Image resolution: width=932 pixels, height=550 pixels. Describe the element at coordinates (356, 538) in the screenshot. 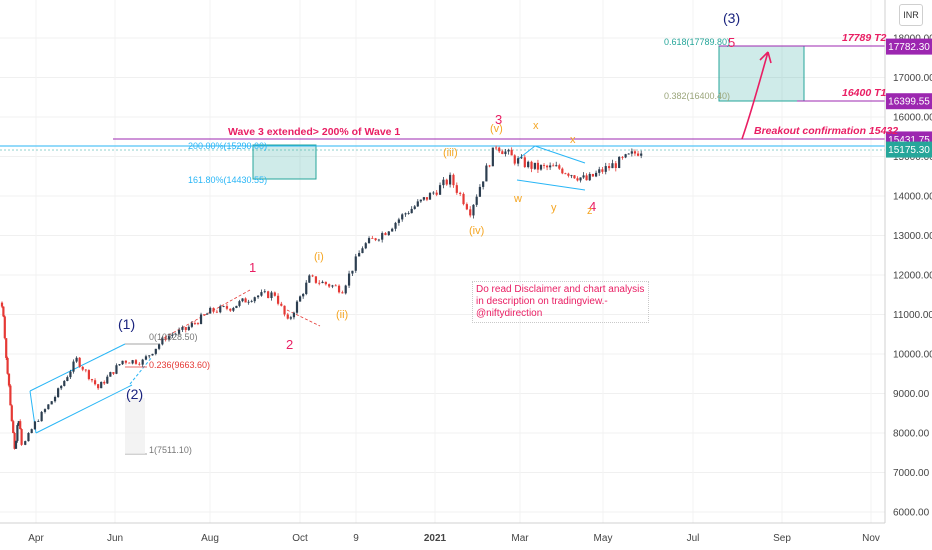

I see `x-tick-label: 9` at that location.